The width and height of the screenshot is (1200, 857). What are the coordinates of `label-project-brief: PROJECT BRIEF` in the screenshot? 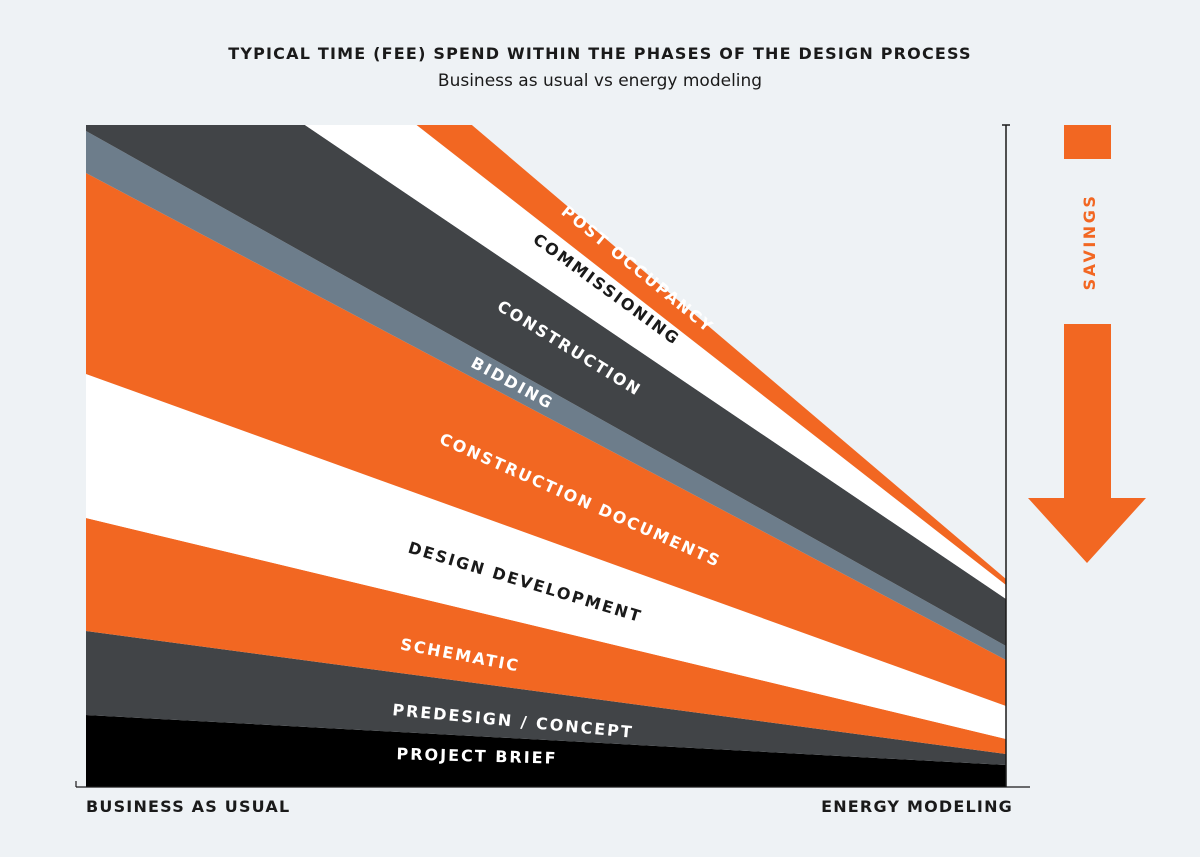 It's located at (477, 755).